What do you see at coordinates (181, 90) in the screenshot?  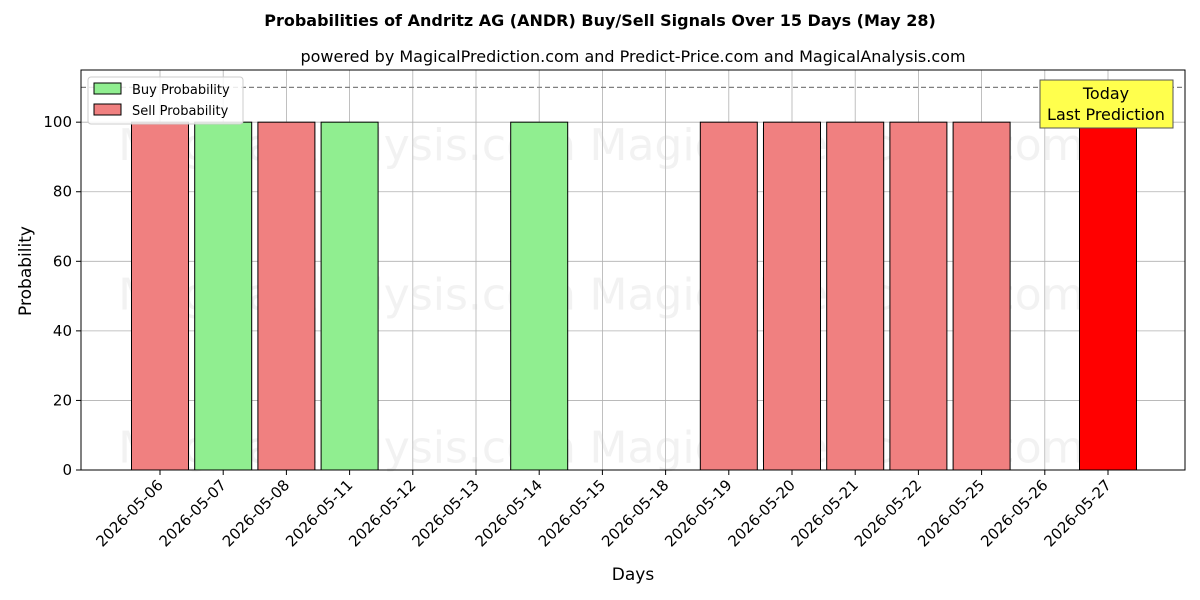 I see `legend-label: Buy Probability` at bounding box center [181, 90].